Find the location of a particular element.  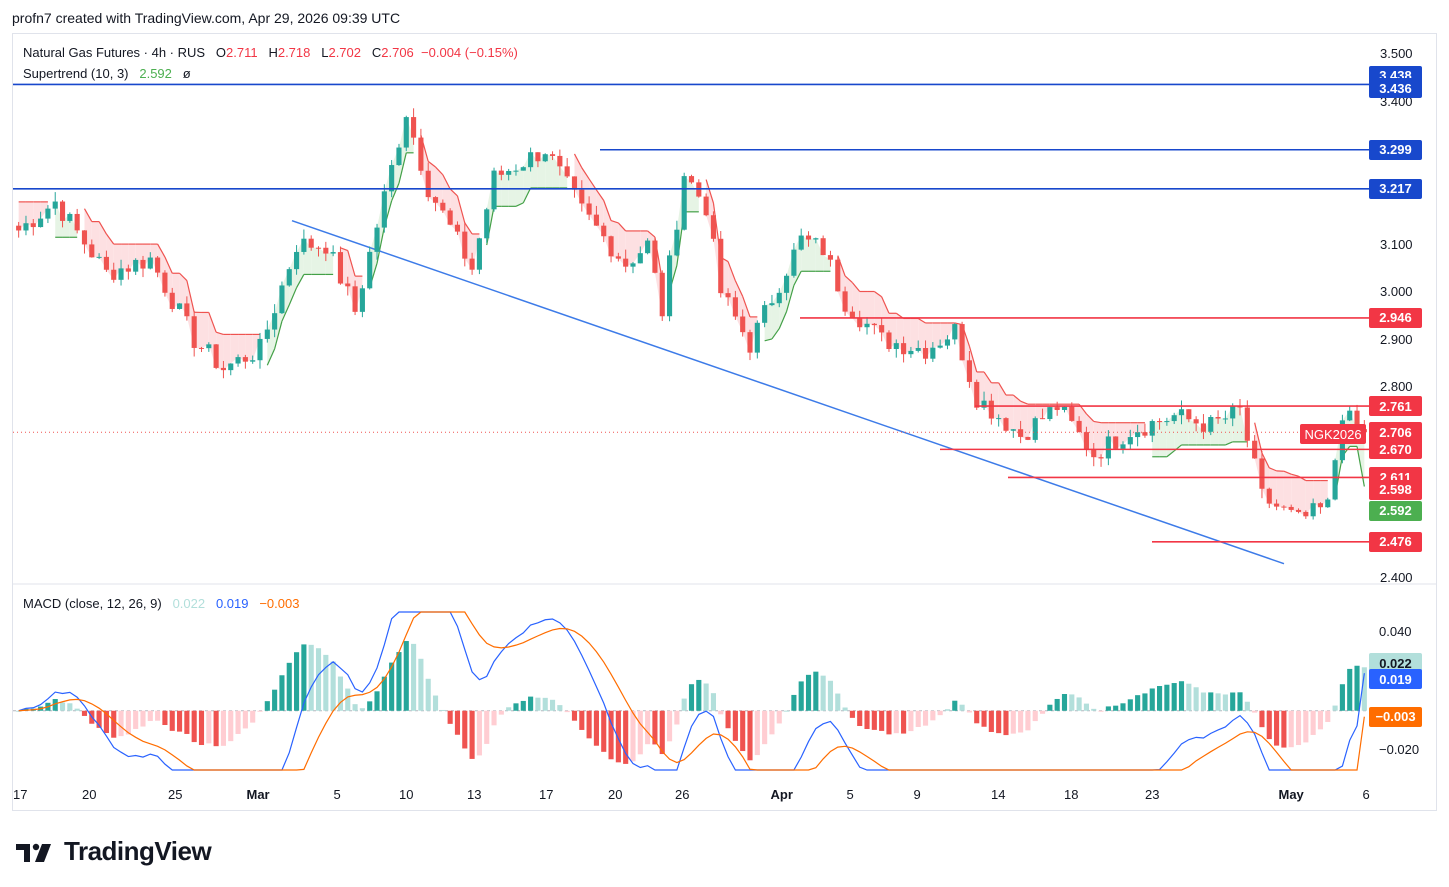

time-axis-tick: 18 is located at coordinates (1071, 794).